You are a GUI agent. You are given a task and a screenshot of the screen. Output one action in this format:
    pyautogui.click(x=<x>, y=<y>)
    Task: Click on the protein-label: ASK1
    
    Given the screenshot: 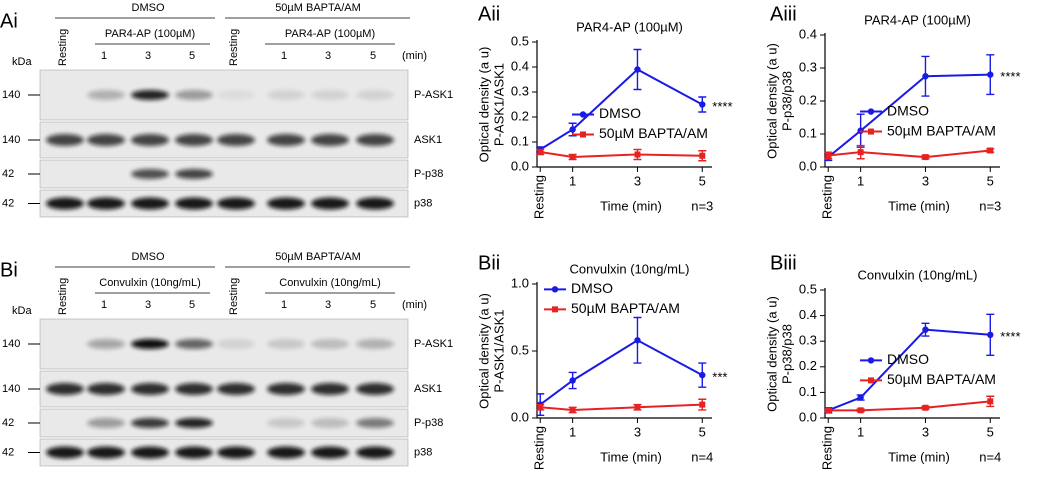 What is the action you would take?
    pyautogui.click(x=428, y=389)
    